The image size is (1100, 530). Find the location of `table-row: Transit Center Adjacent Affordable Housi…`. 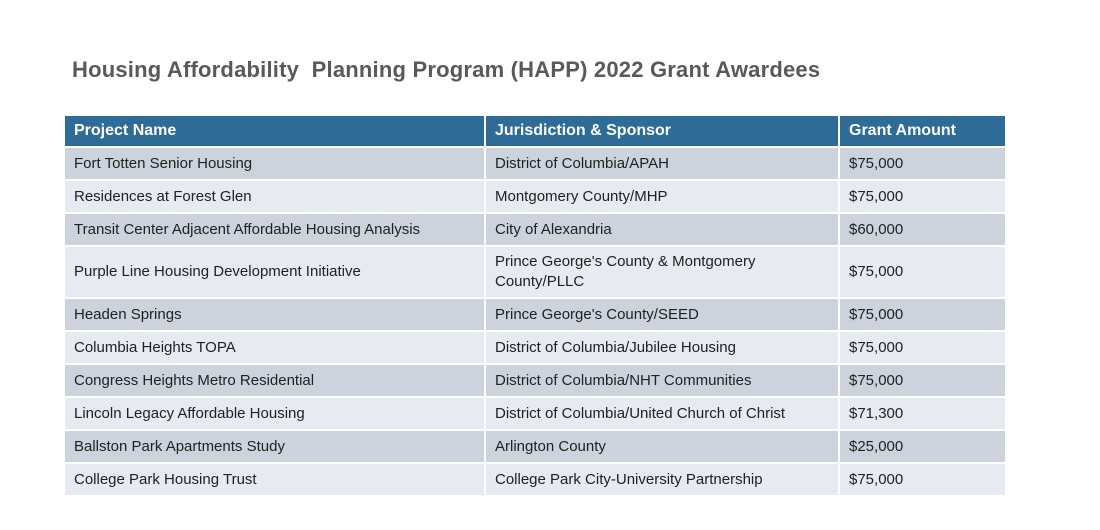

table-row: Transit Center Adjacent Affordable Housi… is located at coordinates (535, 230).